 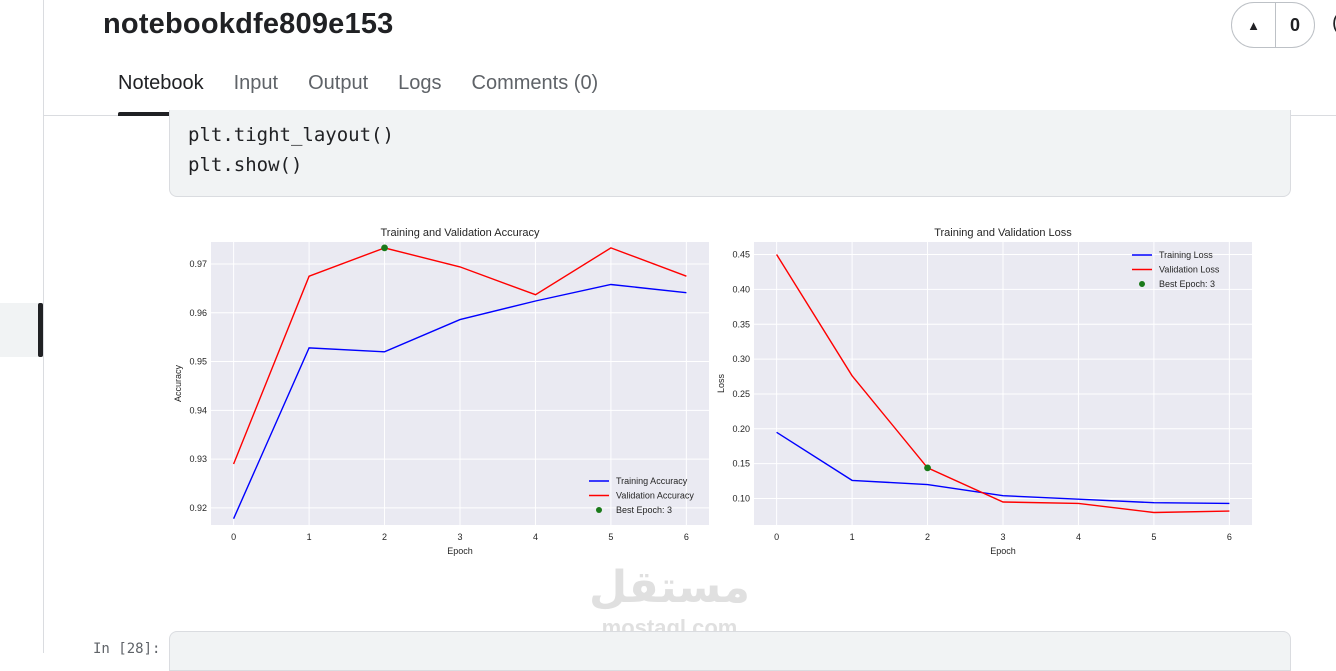 What do you see at coordinates (644, 510) in the screenshot?
I see `chart1-legend-label: Best Epoch: 3` at bounding box center [644, 510].